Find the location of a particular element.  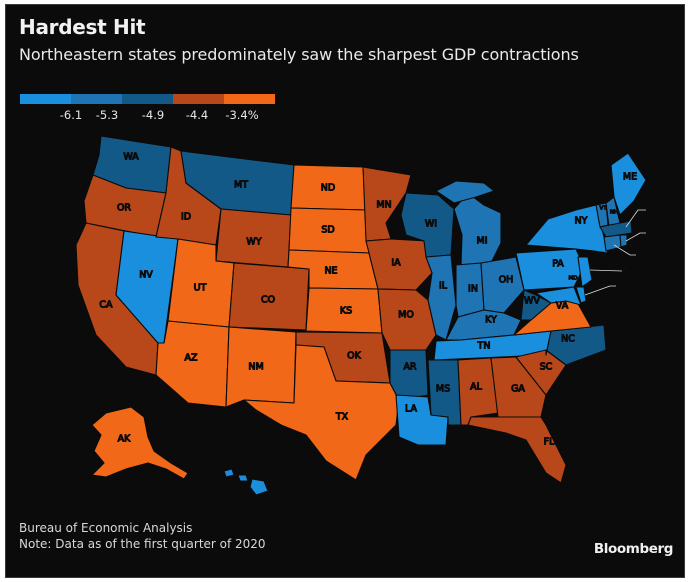

state-OH is located at coordinates (502, 285).